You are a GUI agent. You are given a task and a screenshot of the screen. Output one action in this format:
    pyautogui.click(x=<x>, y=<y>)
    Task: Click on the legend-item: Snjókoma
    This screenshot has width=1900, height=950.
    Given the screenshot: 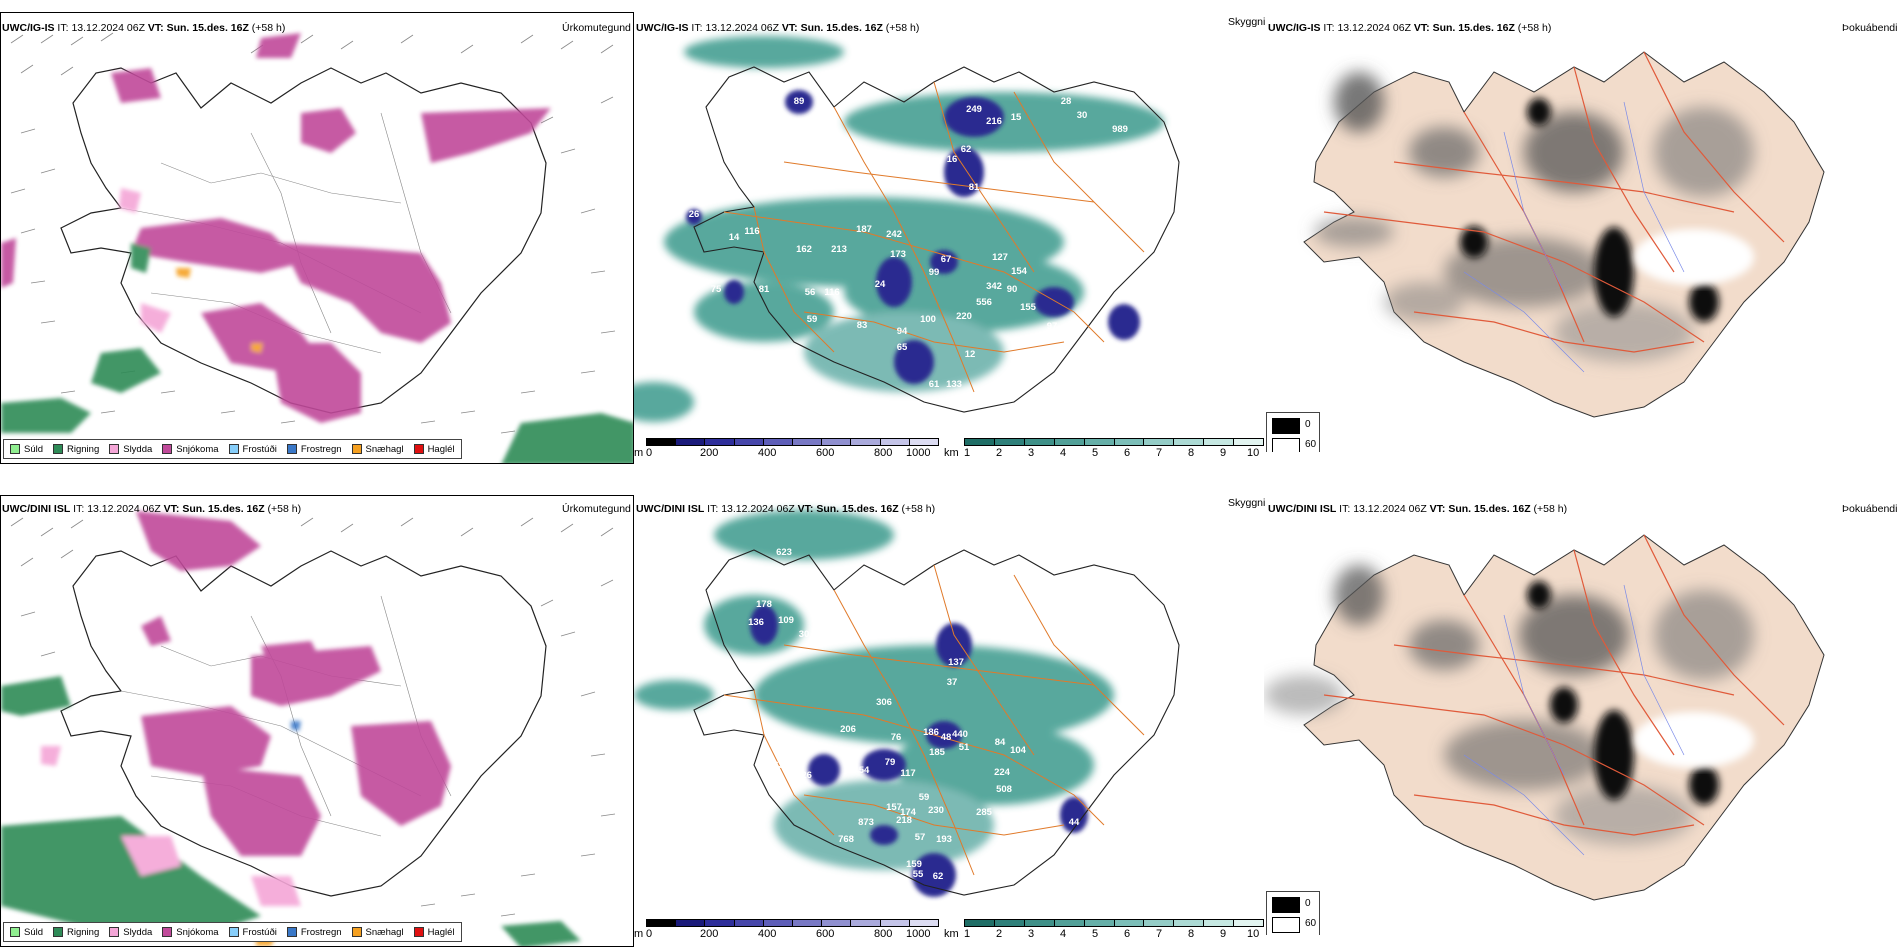 What is the action you would take?
    pyautogui.click(x=190, y=449)
    